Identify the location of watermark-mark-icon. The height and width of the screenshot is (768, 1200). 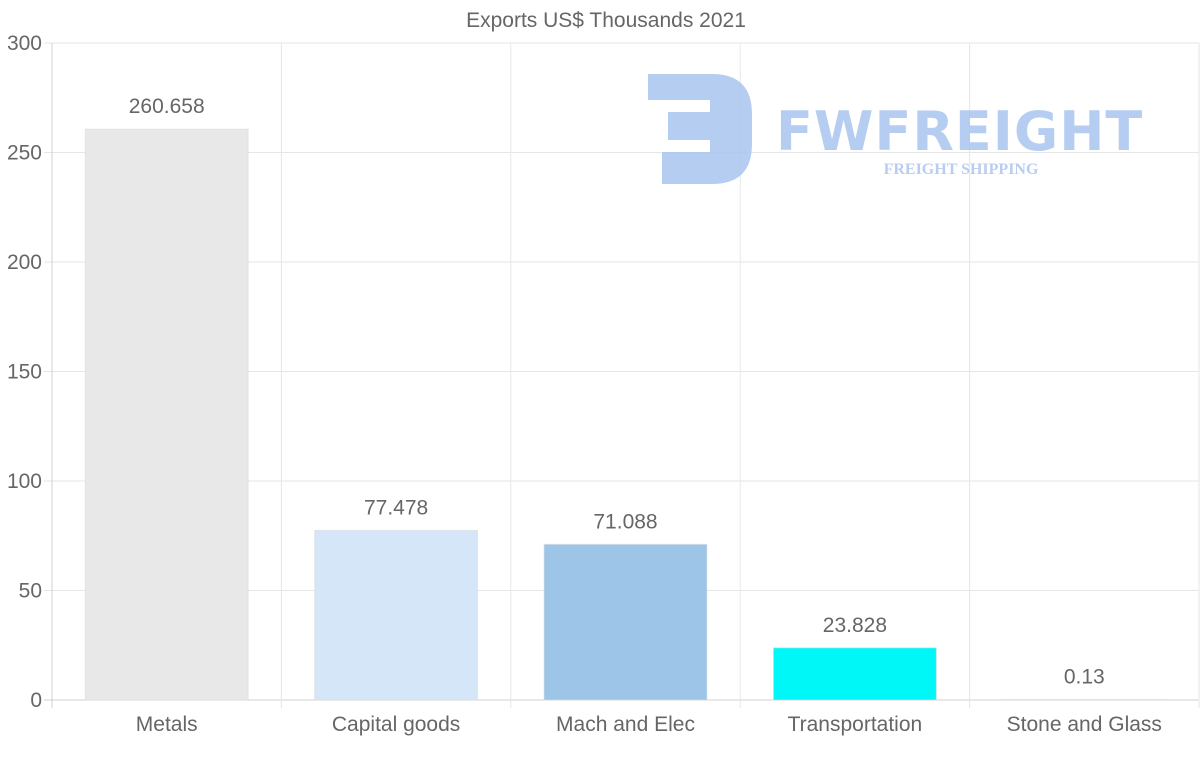
(700, 129).